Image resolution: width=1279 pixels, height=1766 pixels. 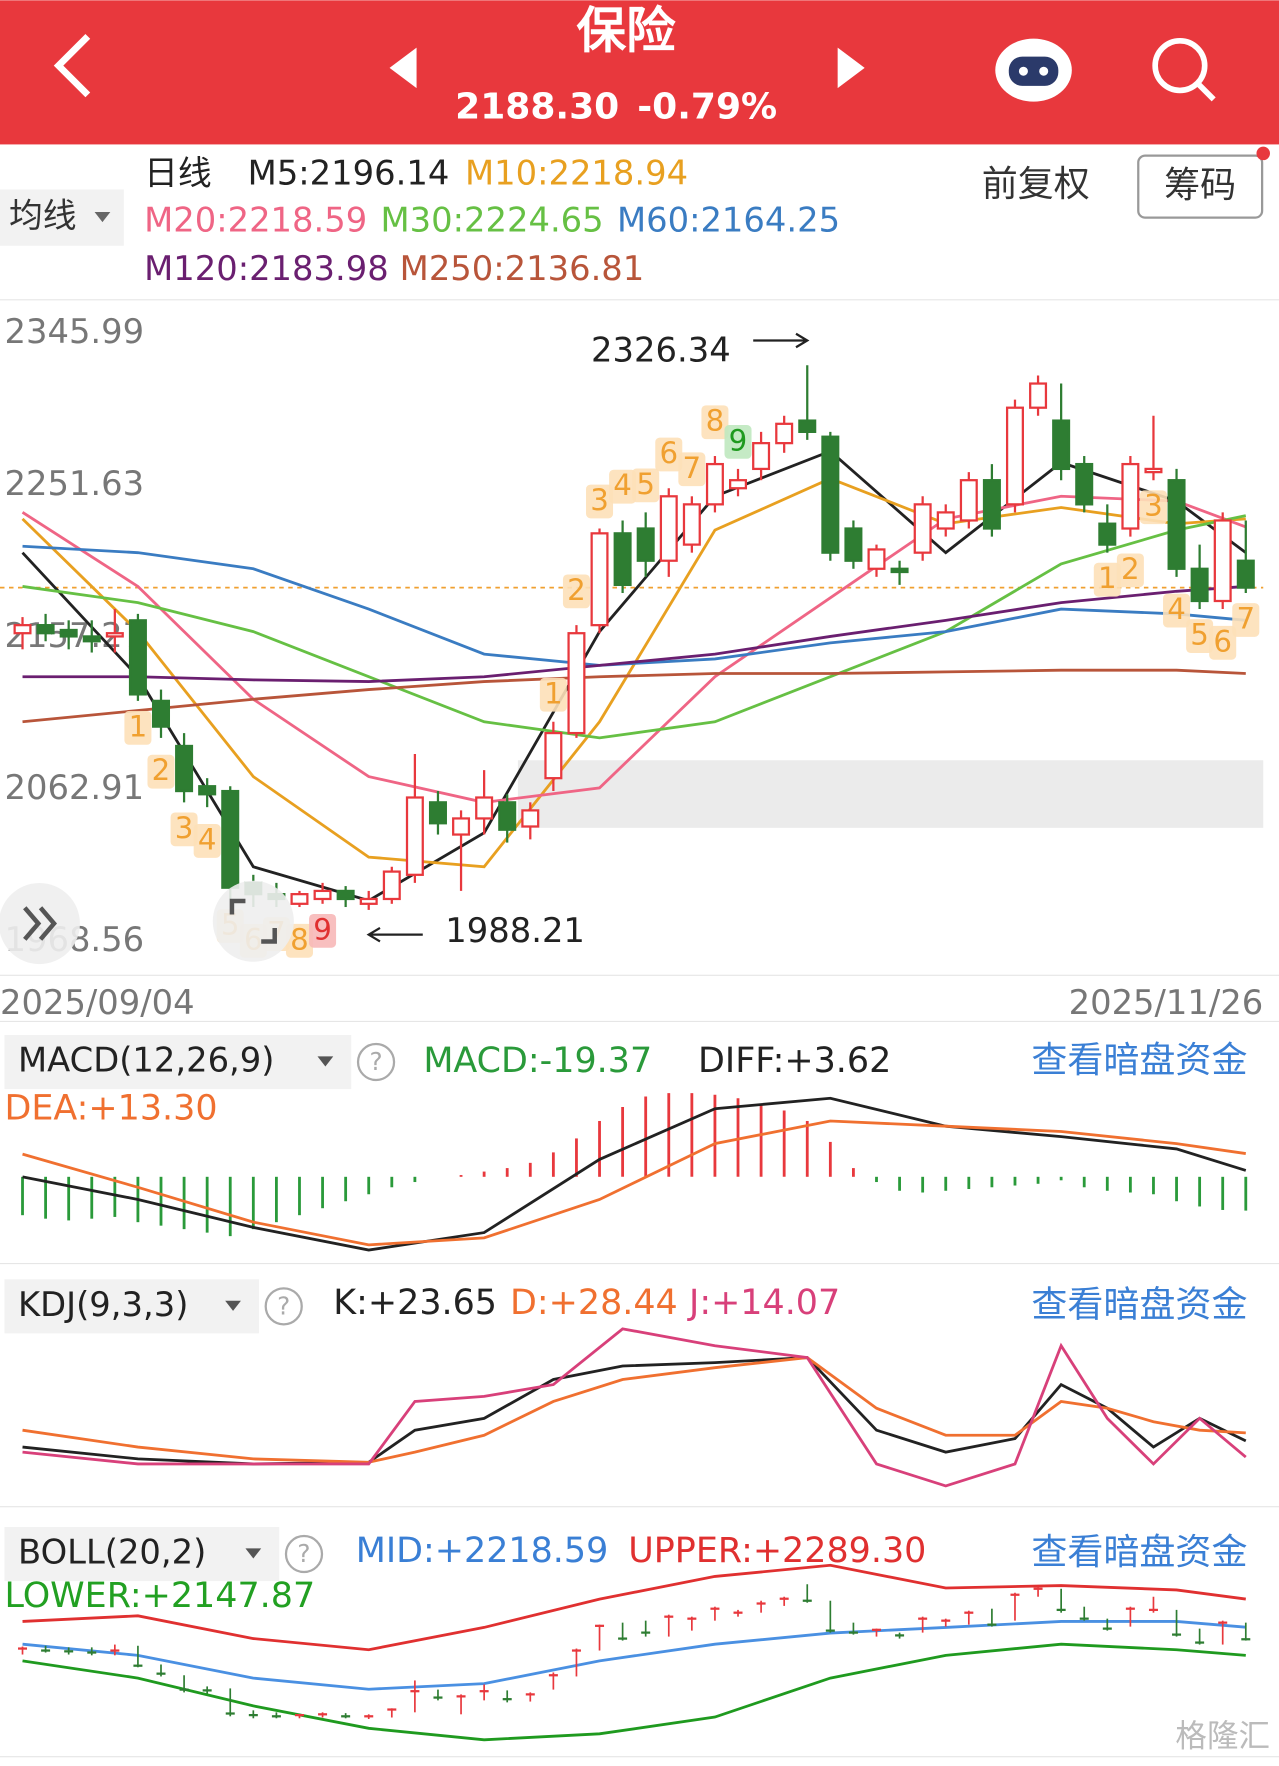 I want to click on next-button, so click(x=851, y=68).